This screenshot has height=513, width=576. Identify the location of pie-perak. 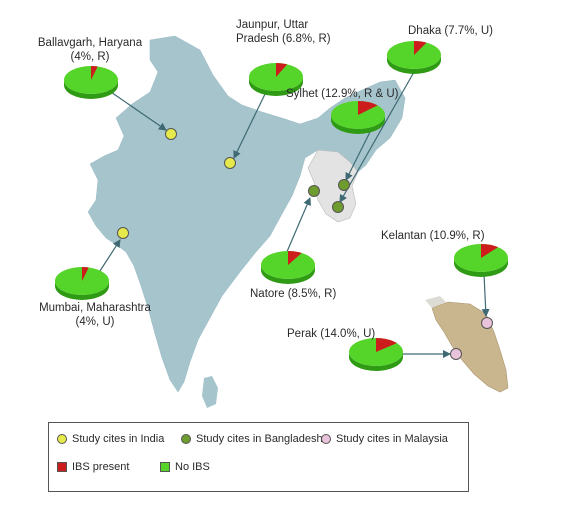
(376, 354).